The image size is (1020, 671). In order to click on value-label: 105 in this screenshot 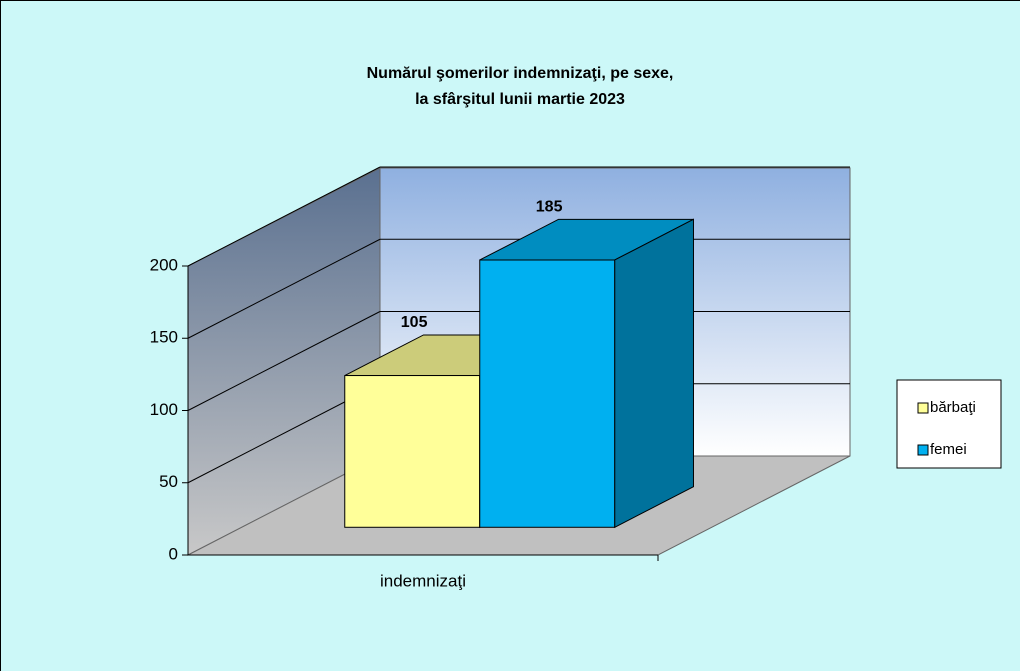, I will do `click(414, 322)`.